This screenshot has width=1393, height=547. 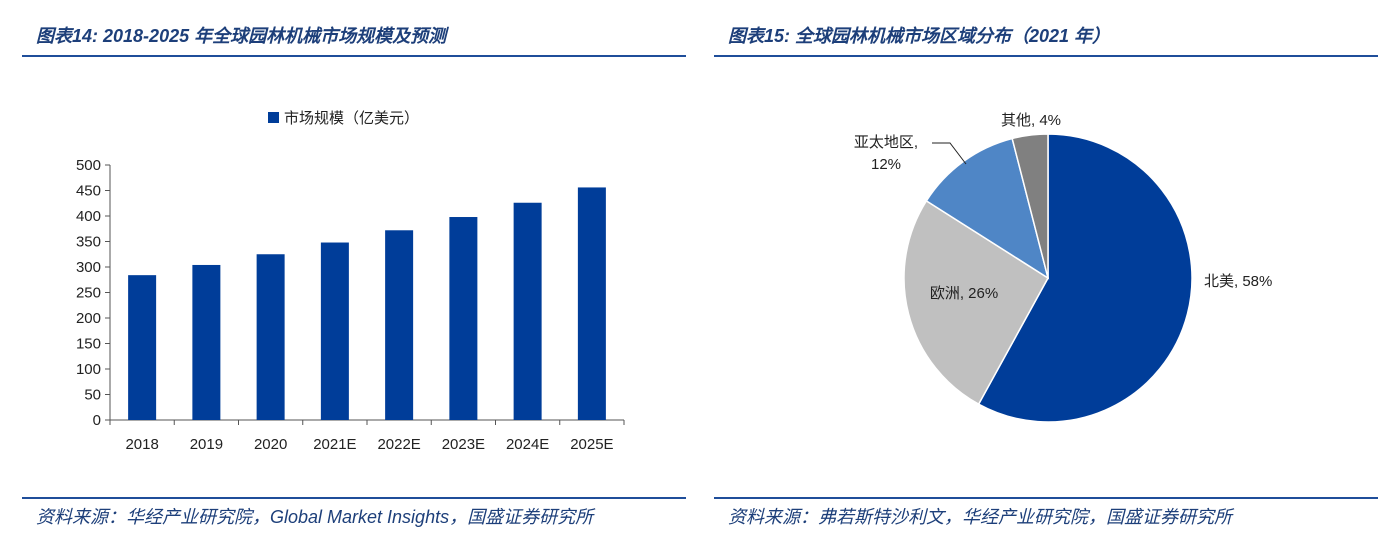 What do you see at coordinates (334, 444) in the screenshot?
I see `x-tick-label: 2021E` at bounding box center [334, 444].